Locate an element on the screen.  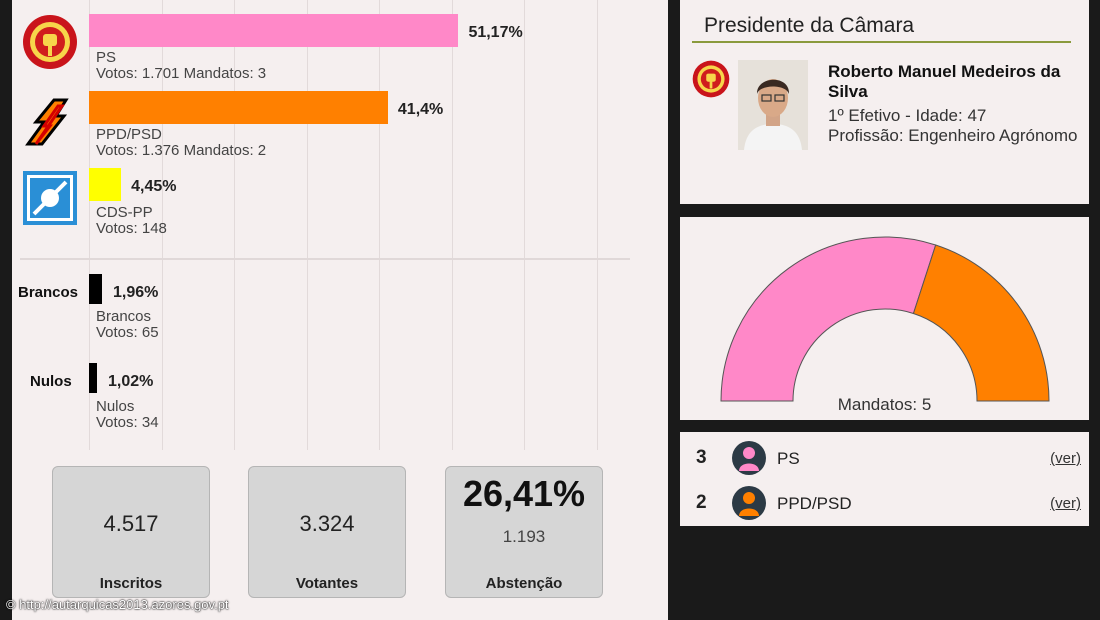
psd-party-logo-icon is located at coordinates (47, 122).